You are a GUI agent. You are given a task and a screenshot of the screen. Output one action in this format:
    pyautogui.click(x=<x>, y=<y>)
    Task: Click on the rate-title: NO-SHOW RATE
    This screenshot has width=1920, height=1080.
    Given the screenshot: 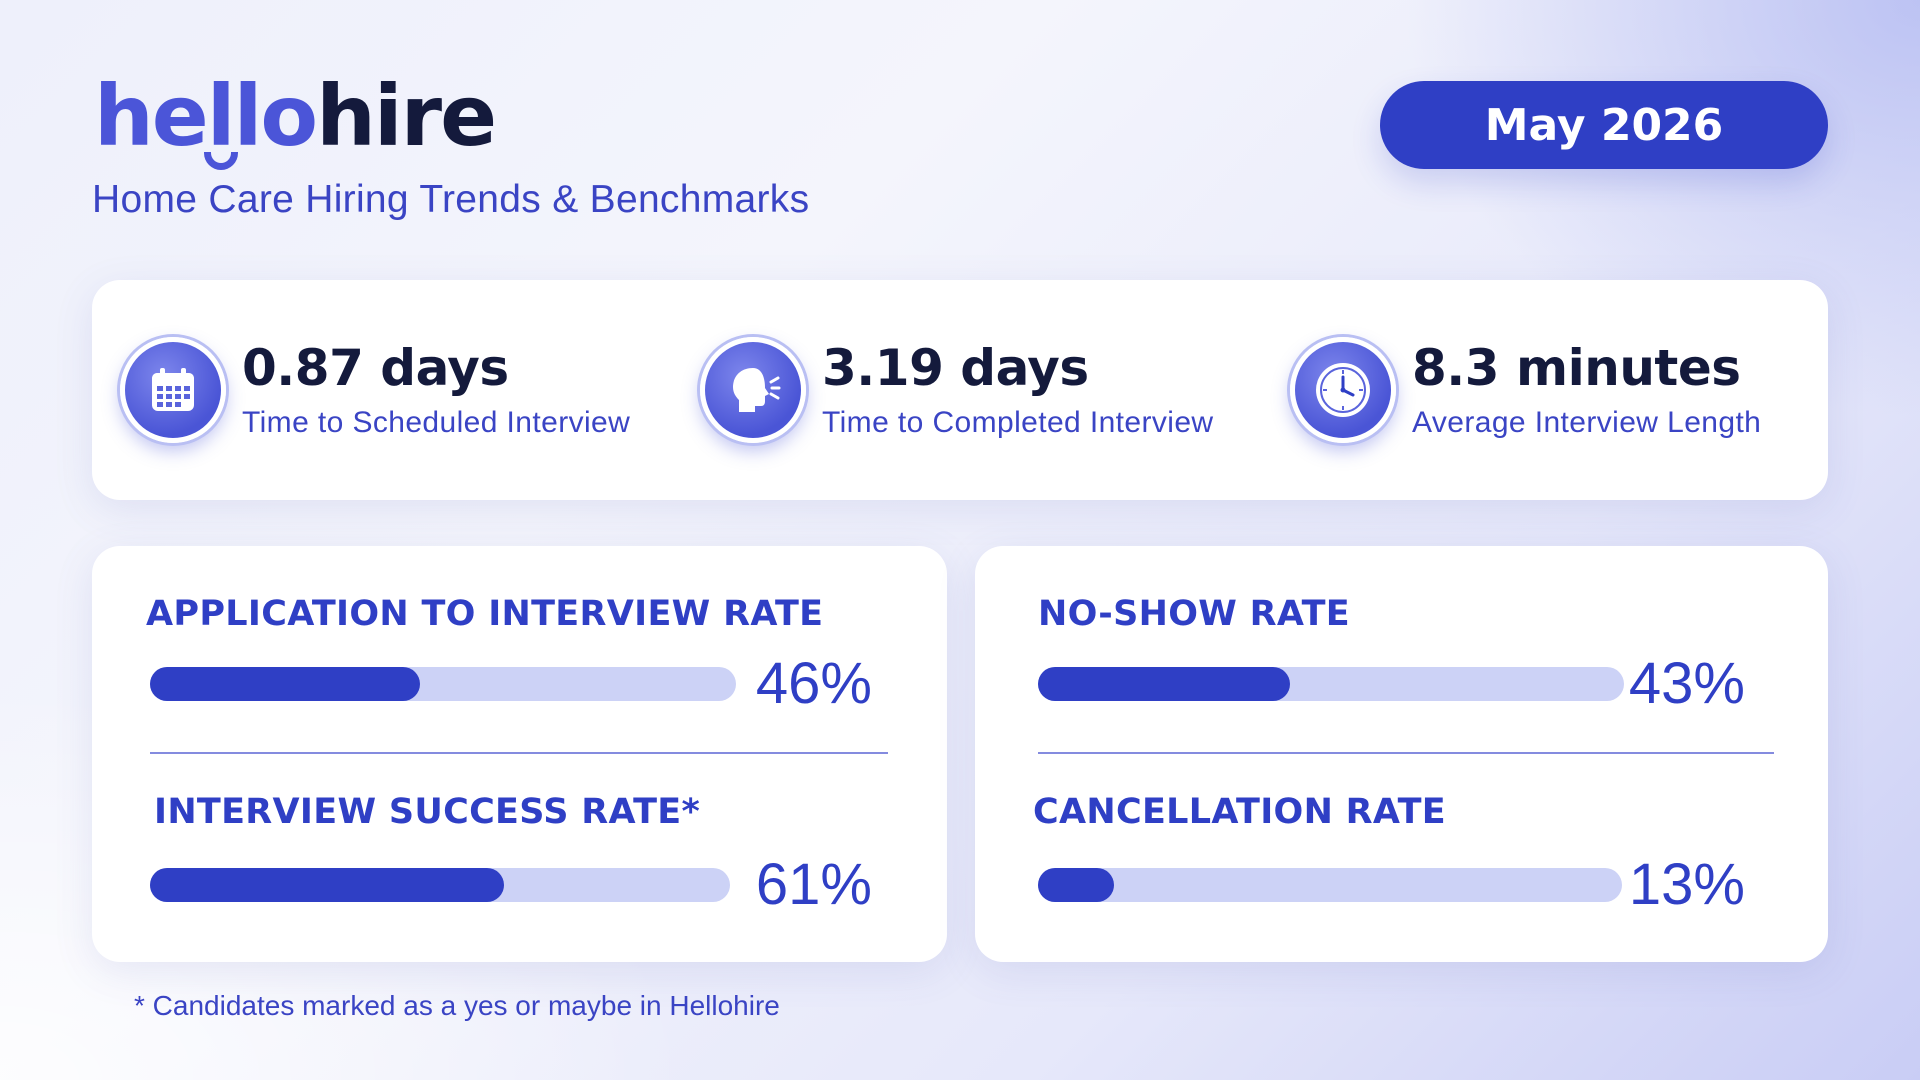 What is the action you would take?
    pyautogui.click(x=1194, y=614)
    